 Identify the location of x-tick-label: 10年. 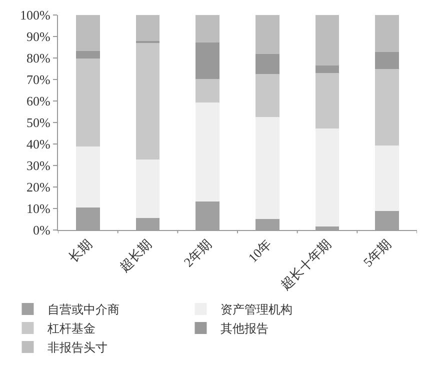
(259, 251).